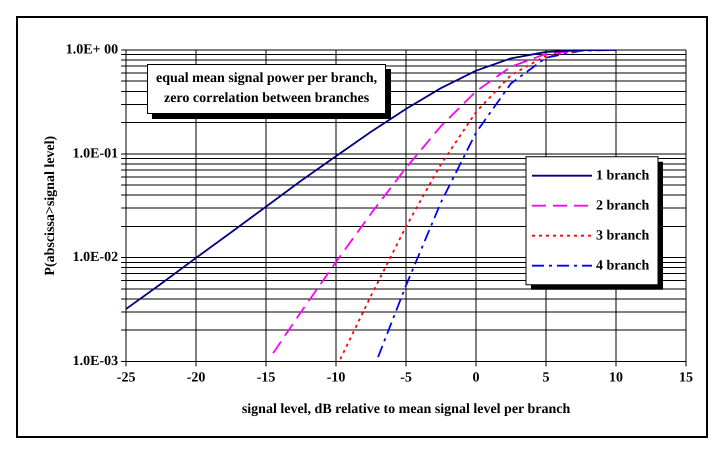  What do you see at coordinates (546, 378) in the screenshot?
I see `x-tick-label: 5` at bounding box center [546, 378].